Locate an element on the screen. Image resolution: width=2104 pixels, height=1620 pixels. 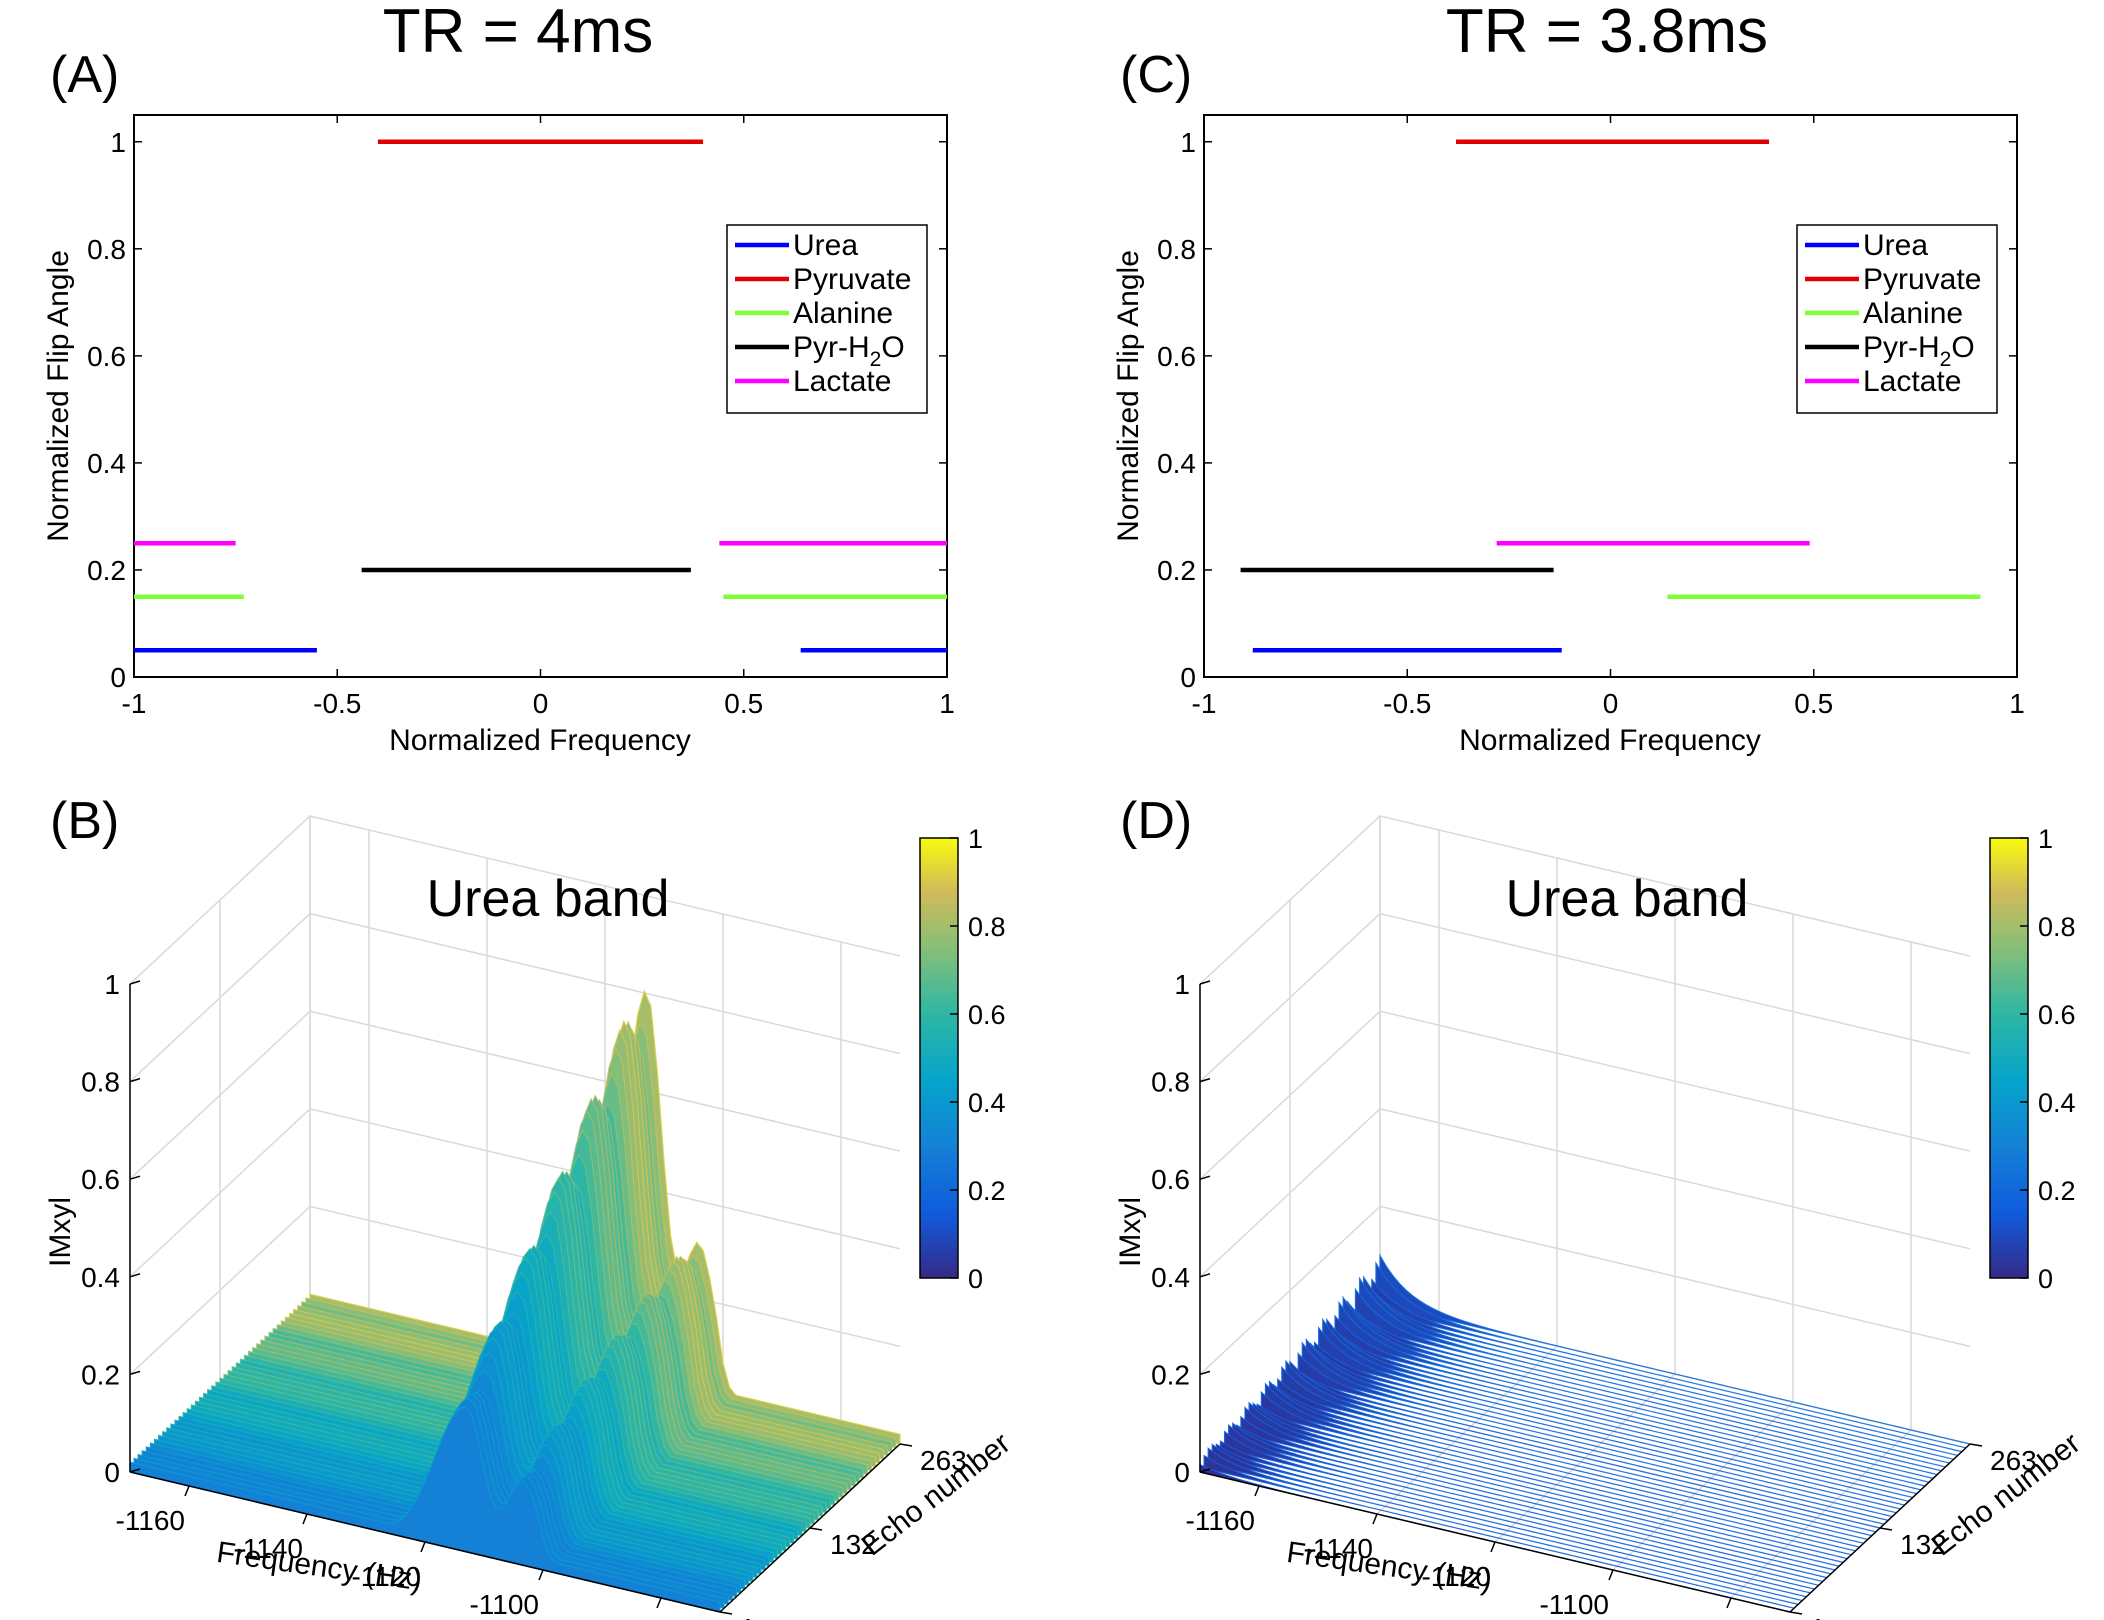
colorbar-tick-label: 1 is located at coordinates (2045, 839).